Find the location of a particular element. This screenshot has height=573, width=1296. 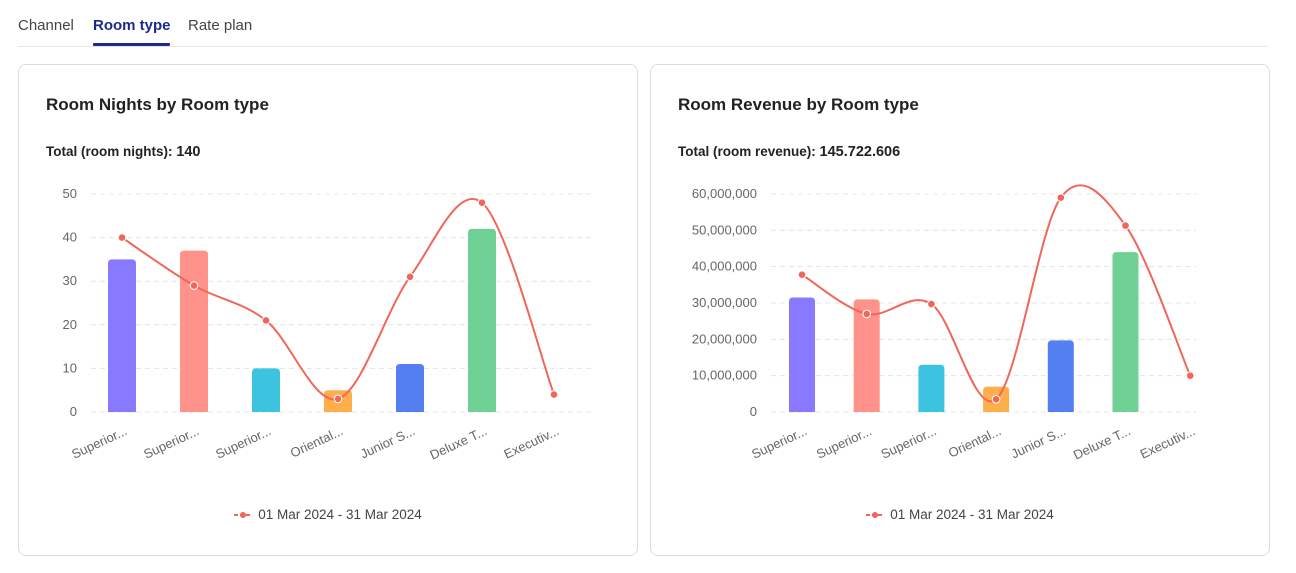

y-tick-label: 10 is located at coordinates (70, 367).